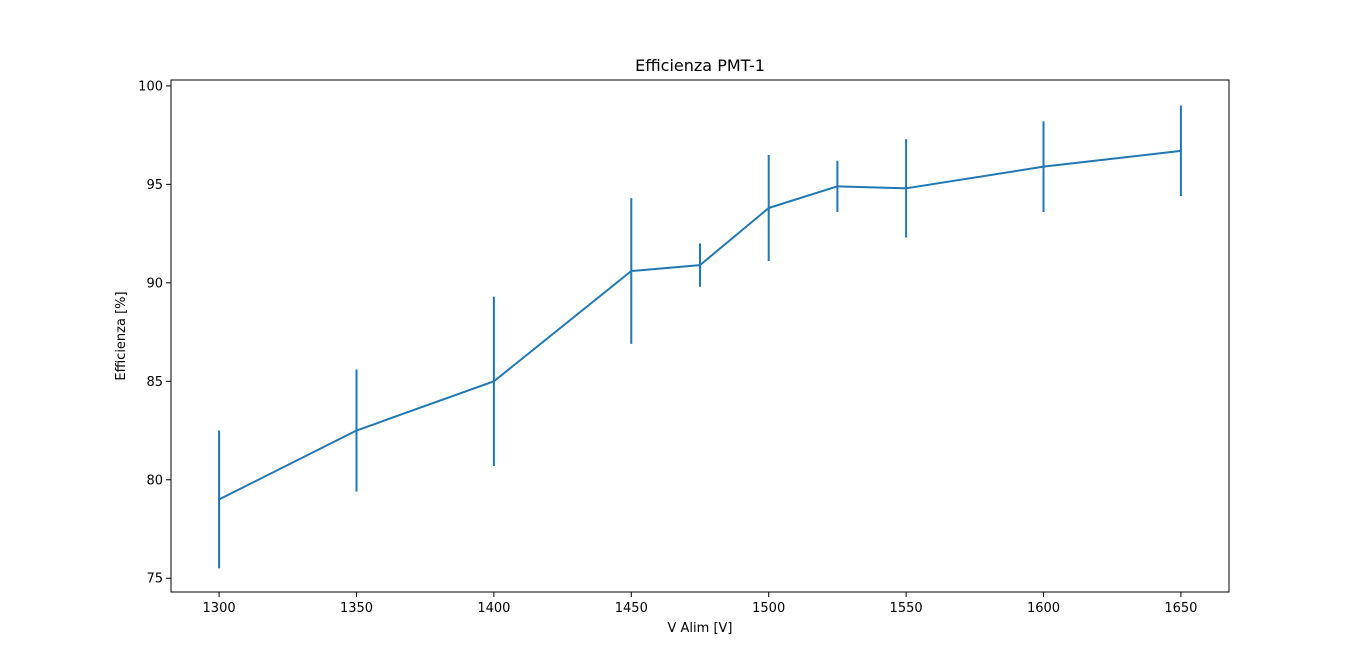 The width and height of the screenshot is (1366, 665). What do you see at coordinates (700, 65) in the screenshot?
I see `chart-title: Efficienza PMT-1` at bounding box center [700, 65].